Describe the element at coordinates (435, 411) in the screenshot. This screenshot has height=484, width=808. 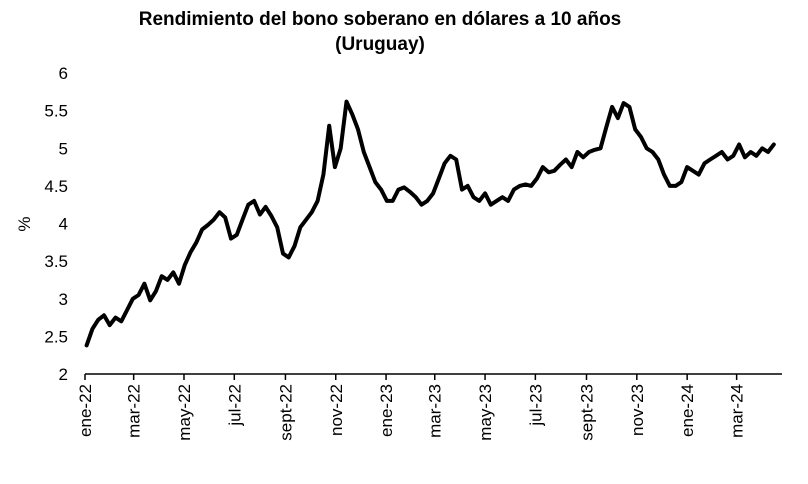
I see `x-tick-label: mar-23` at that location.